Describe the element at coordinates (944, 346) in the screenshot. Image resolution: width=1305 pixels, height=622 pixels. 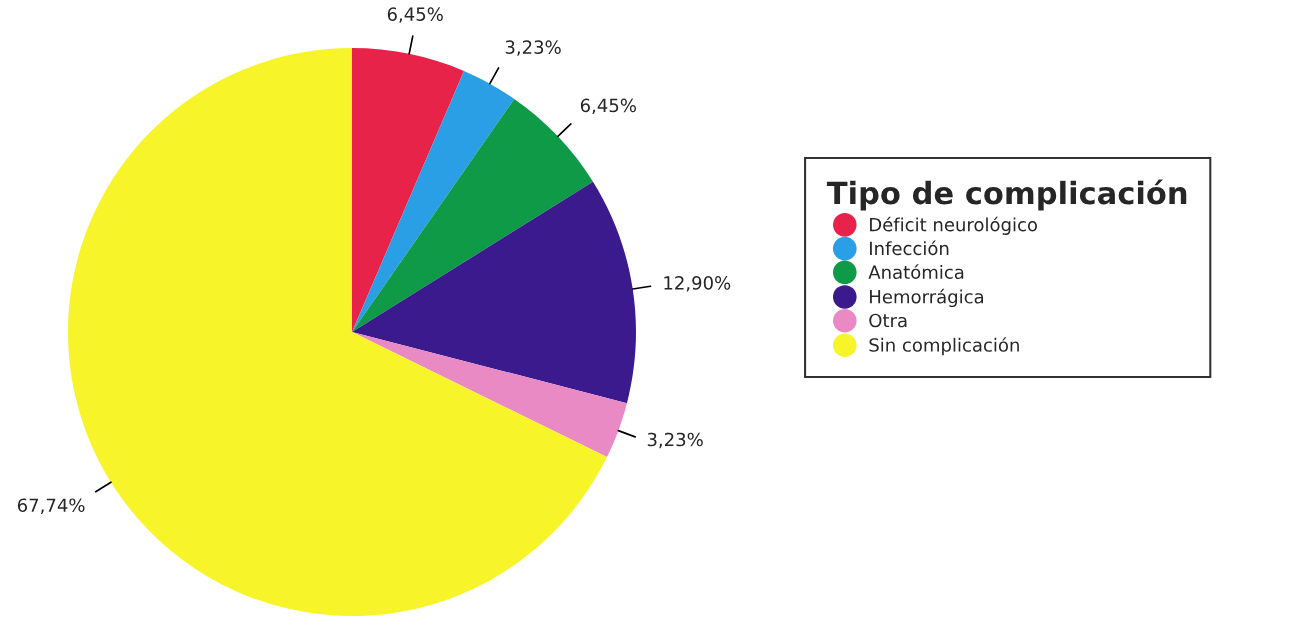
I see `legend-label: Sin complicación` at that location.